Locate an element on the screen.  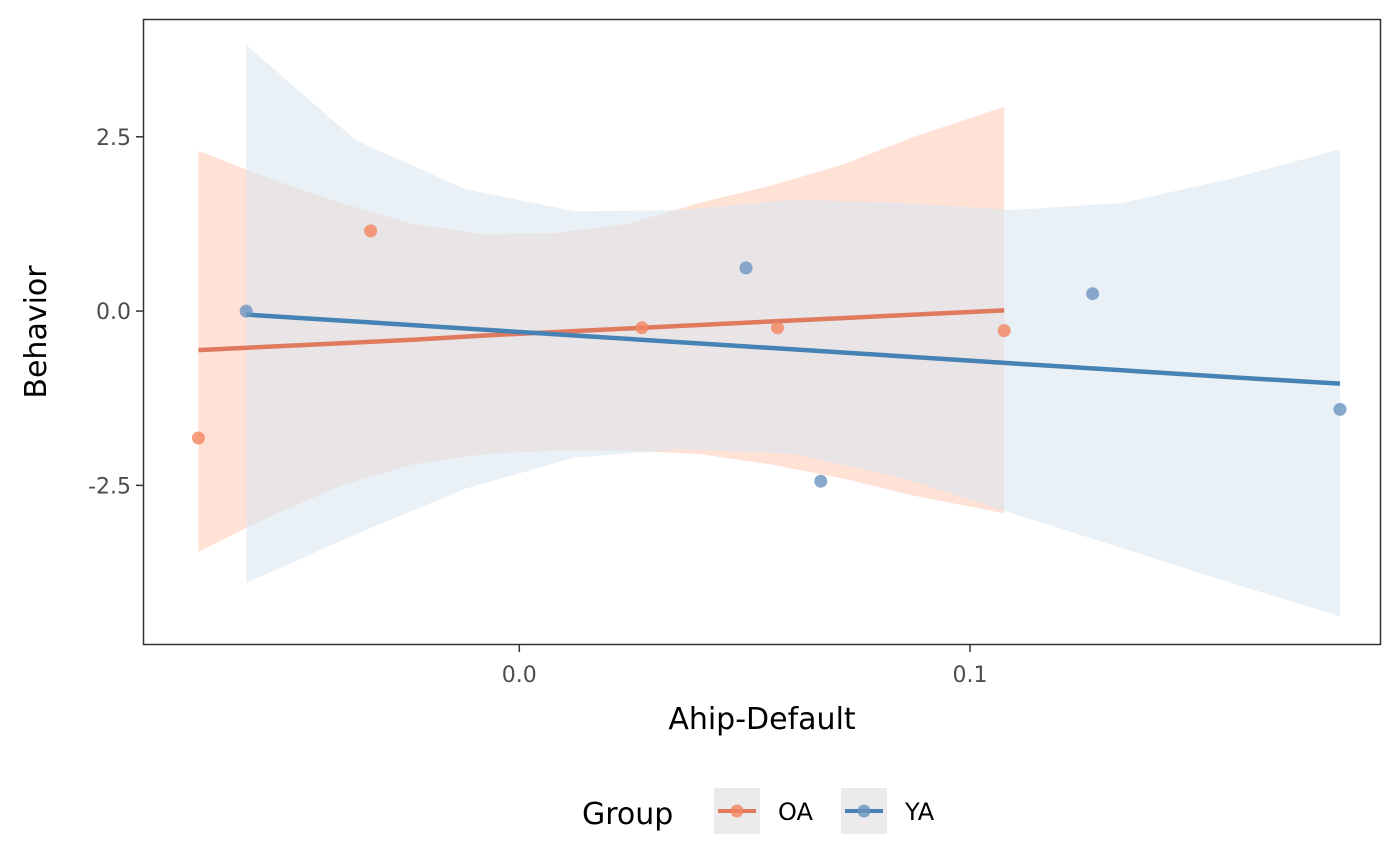
legend: Group OA YA is located at coordinates (758, 811).